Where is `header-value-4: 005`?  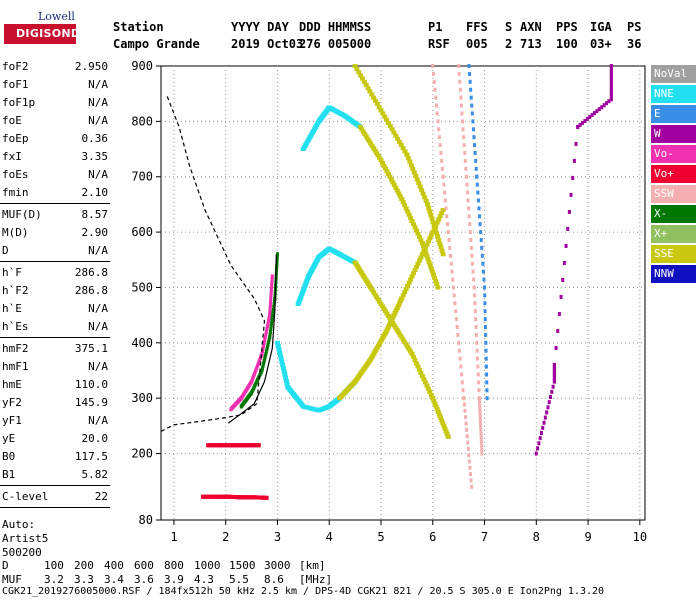
header-value-4: 005 is located at coordinates (477, 44).